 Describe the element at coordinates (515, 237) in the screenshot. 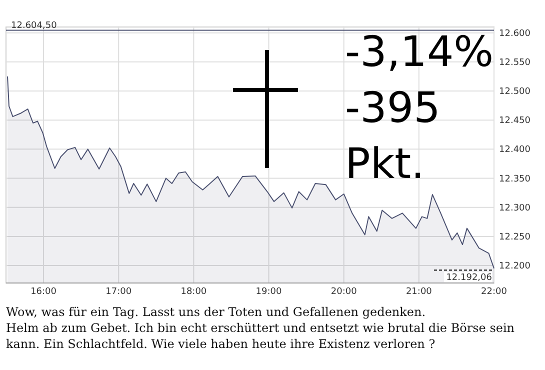

I see `y-tick-label: 12.250` at that location.